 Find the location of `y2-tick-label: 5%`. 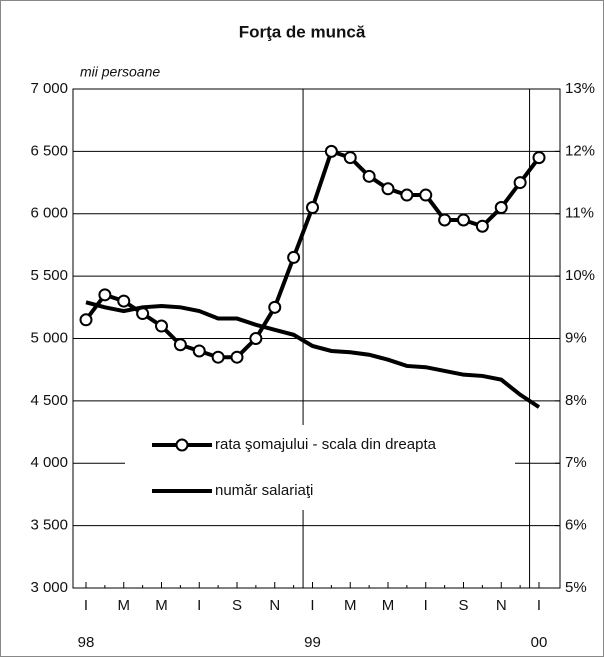

y2-tick-label: 5% is located at coordinates (576, 587).